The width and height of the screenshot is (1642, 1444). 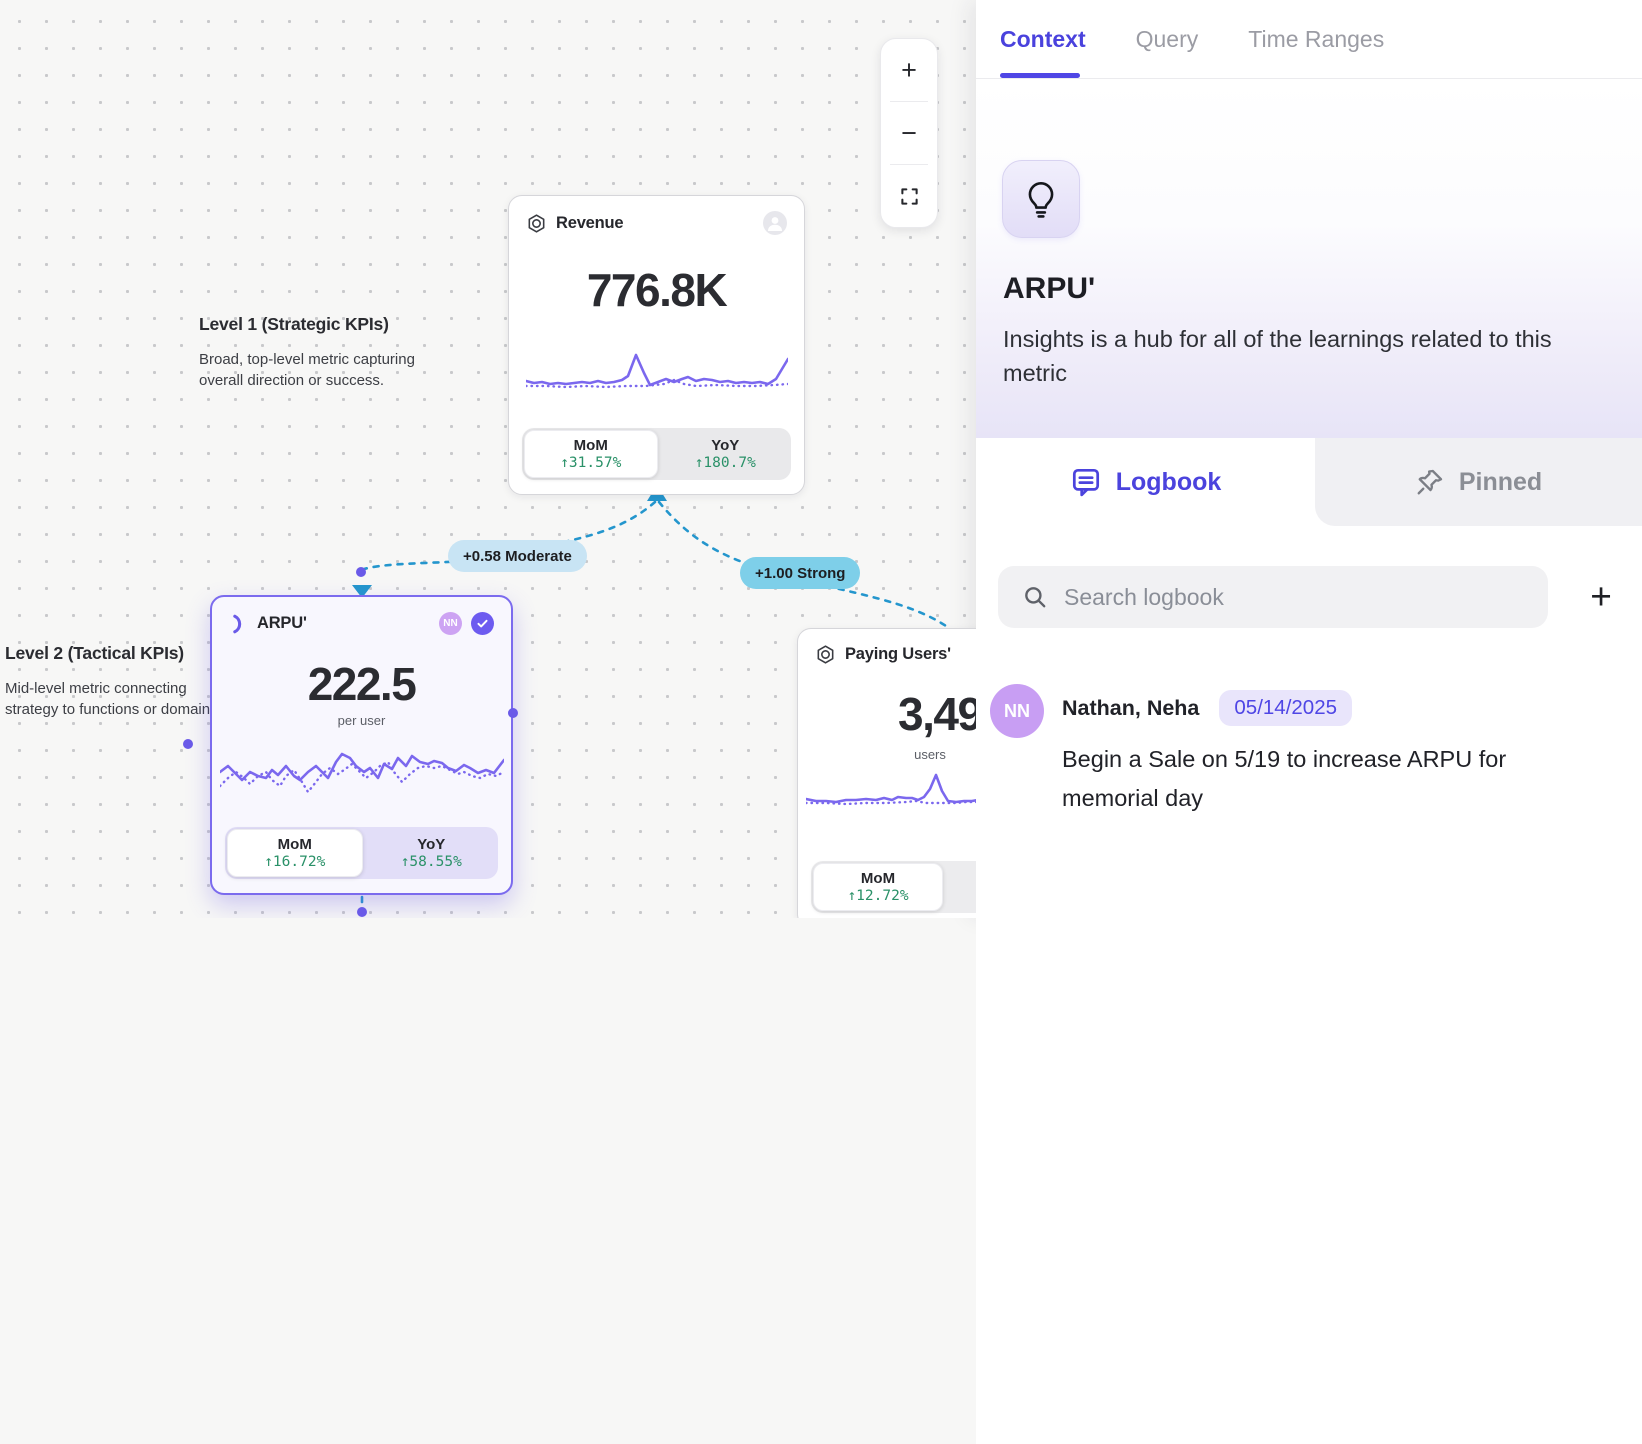 I want to click on lightbulb-icon, so click(x=1041, y=200).